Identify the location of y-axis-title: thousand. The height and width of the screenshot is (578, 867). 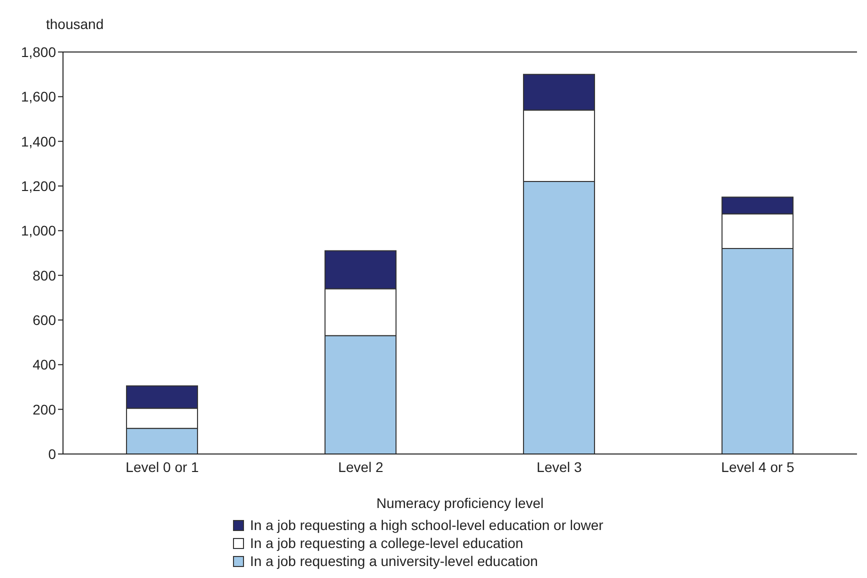
(75, 24).